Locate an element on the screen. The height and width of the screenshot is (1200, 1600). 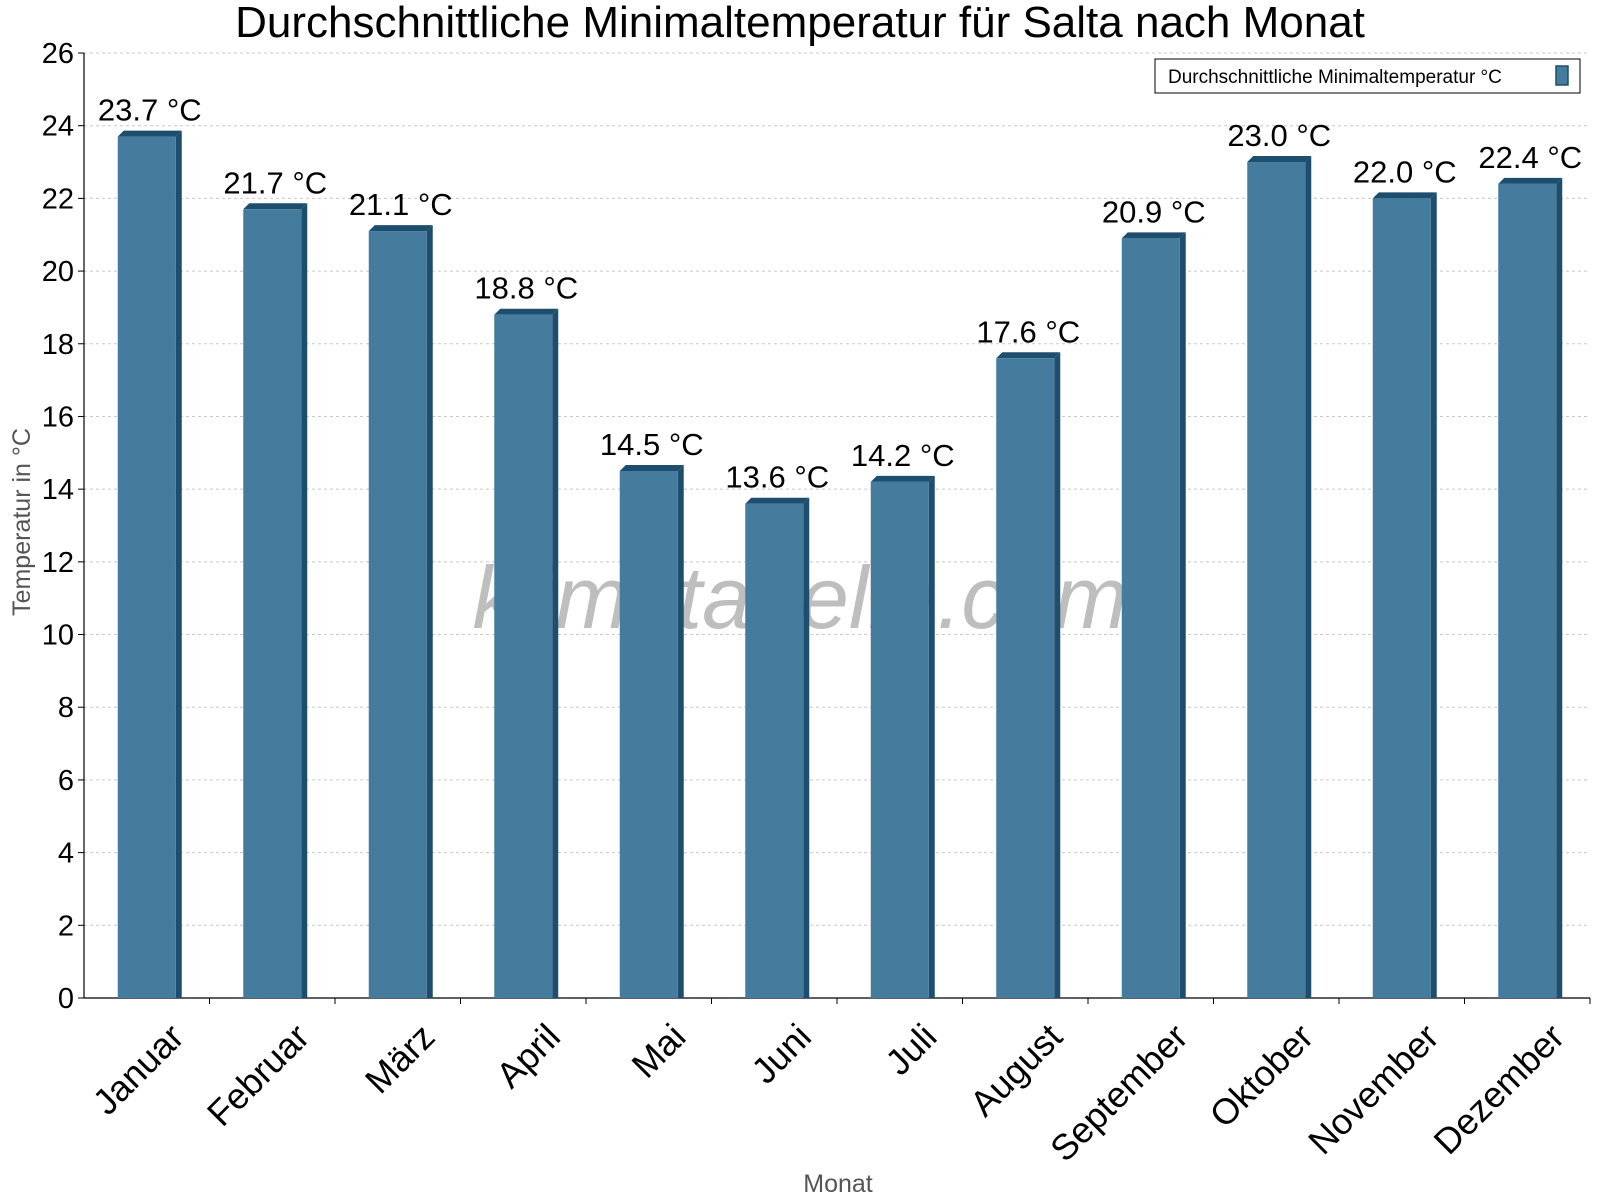
bar-september is located at coordinates (1150, 618).